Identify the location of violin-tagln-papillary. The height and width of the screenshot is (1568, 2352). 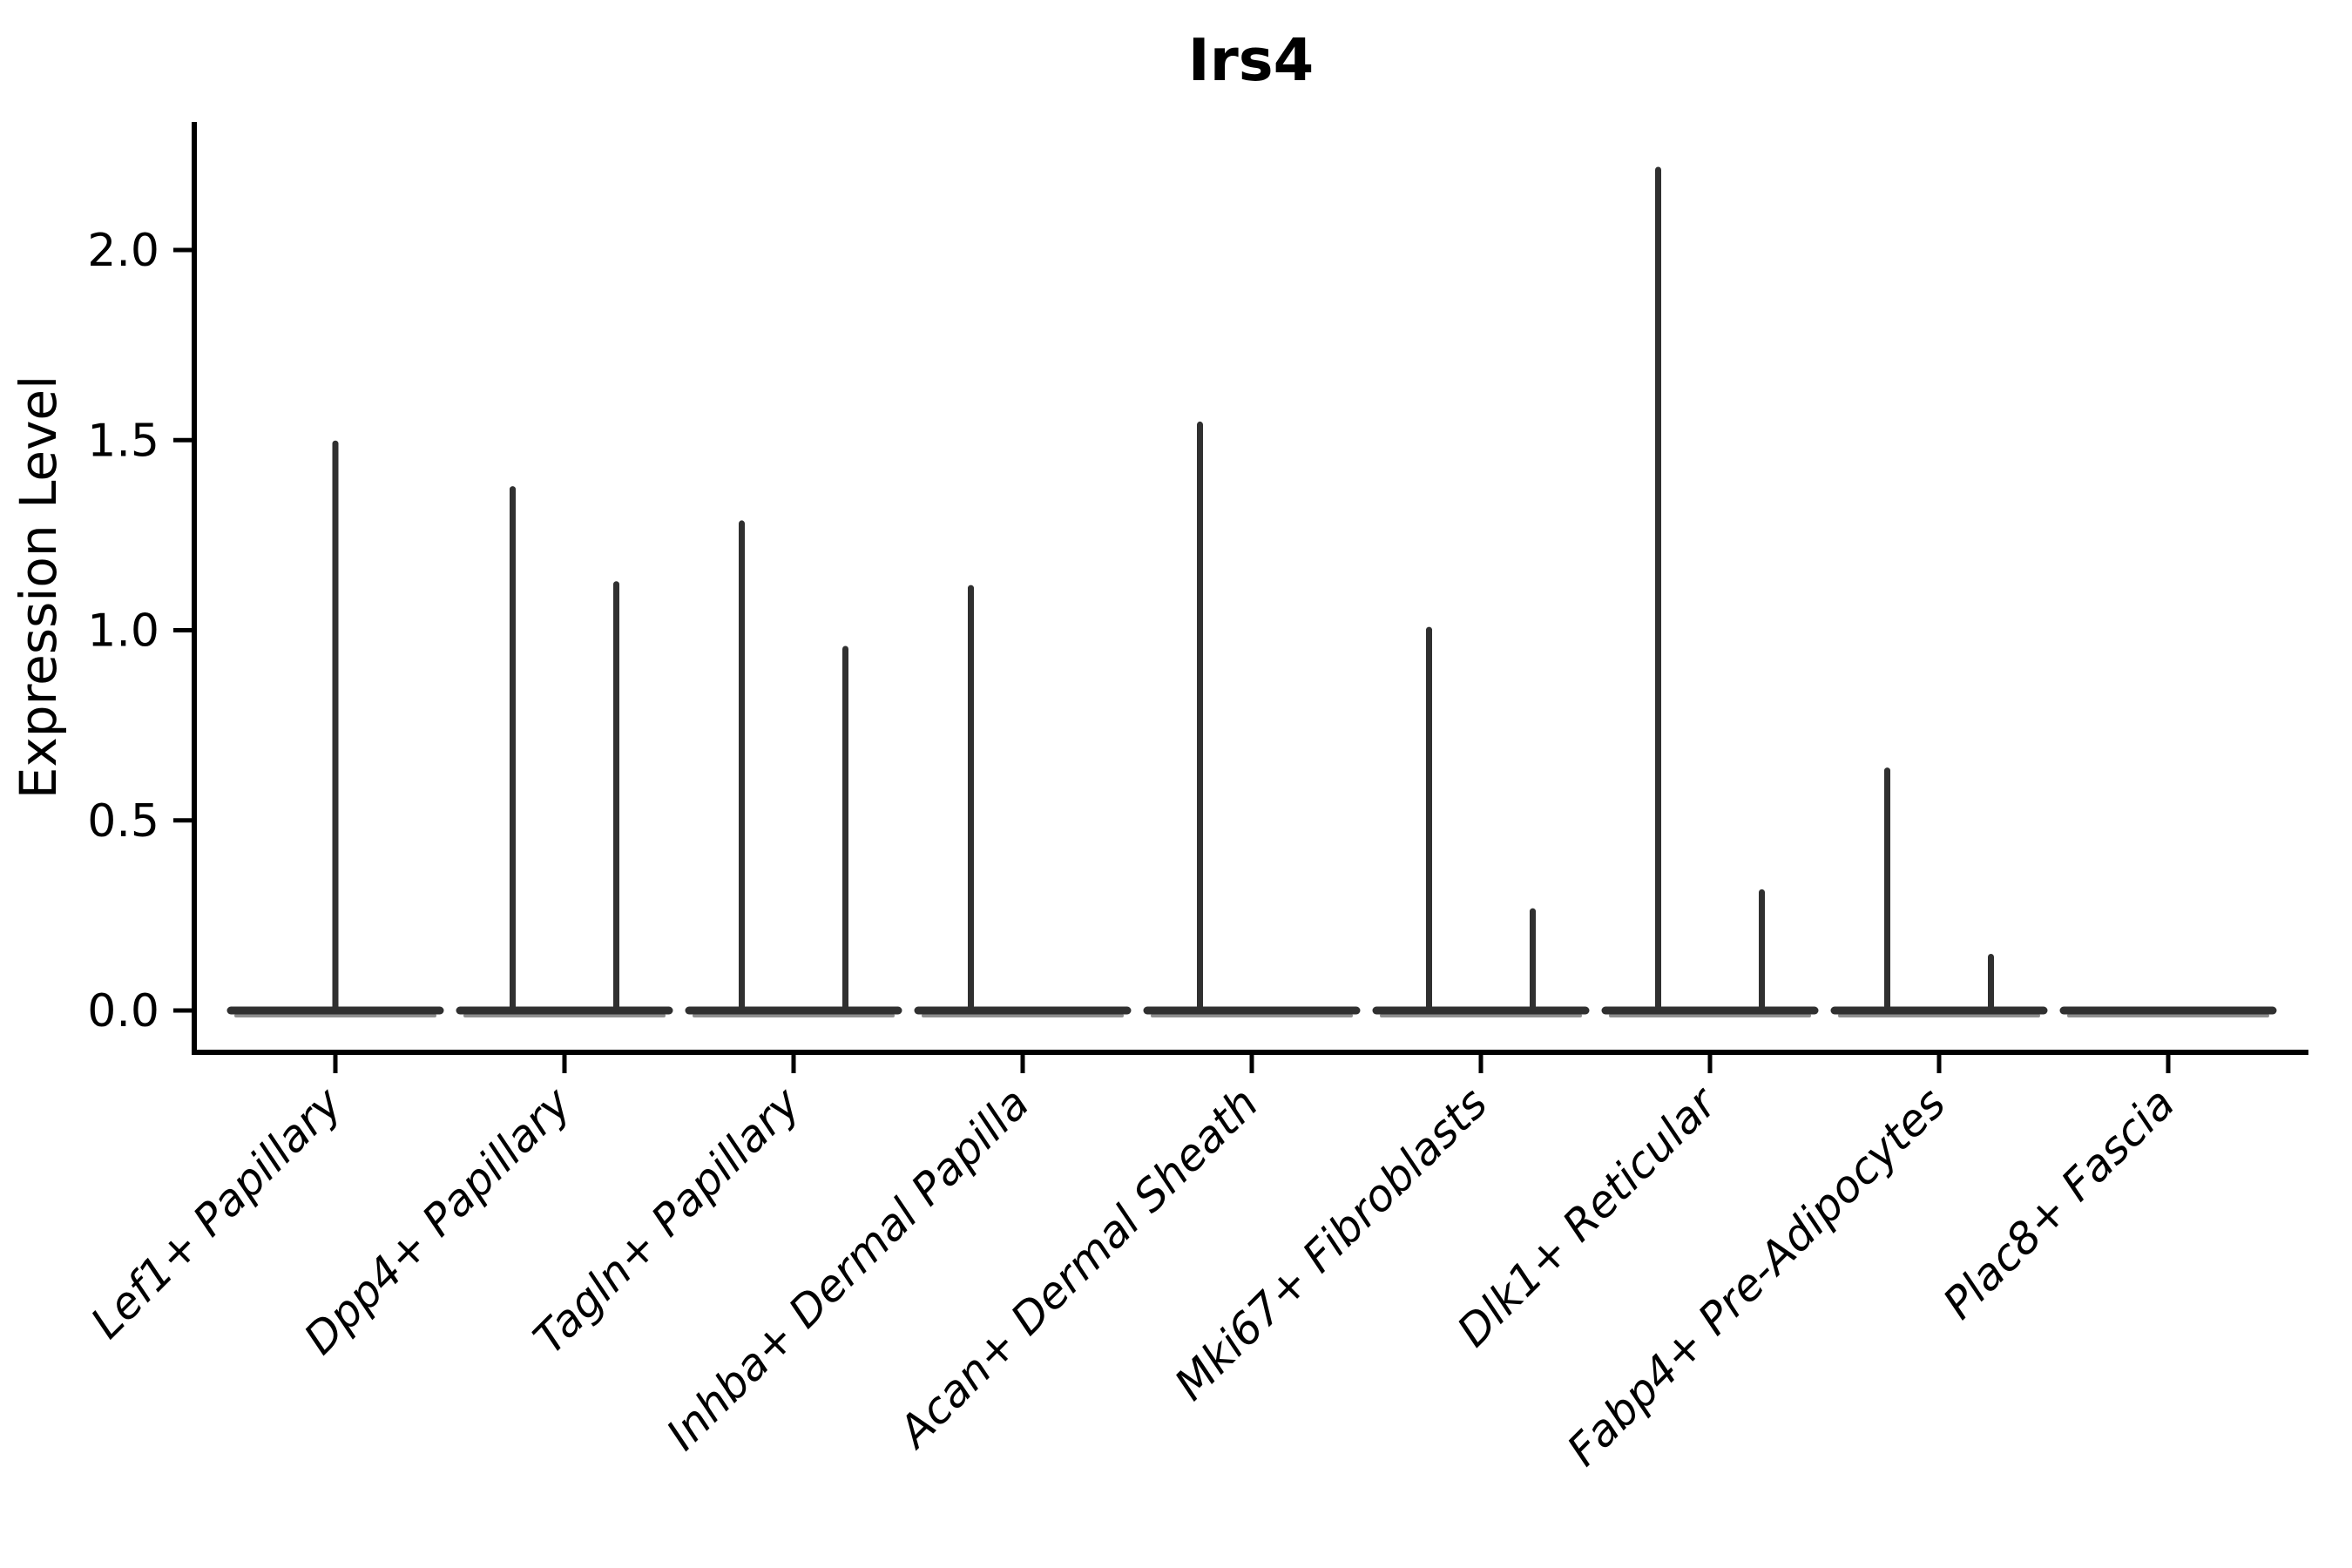
(793, 768).